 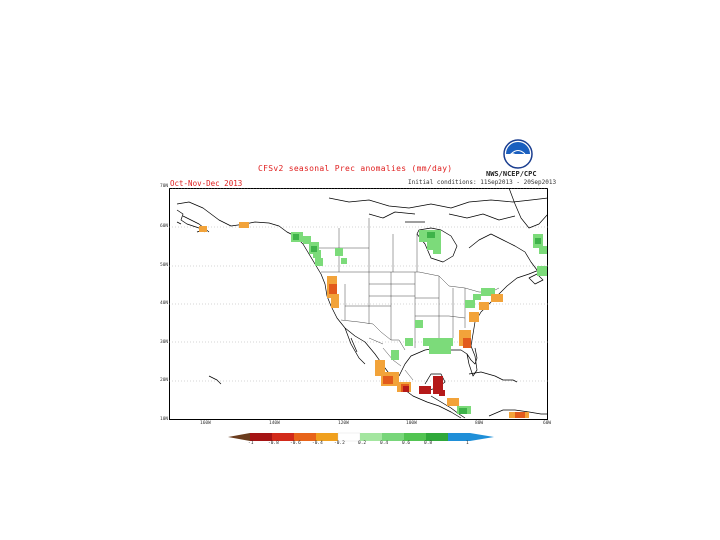 I want to click on cuba, so click(x=486, y=376).